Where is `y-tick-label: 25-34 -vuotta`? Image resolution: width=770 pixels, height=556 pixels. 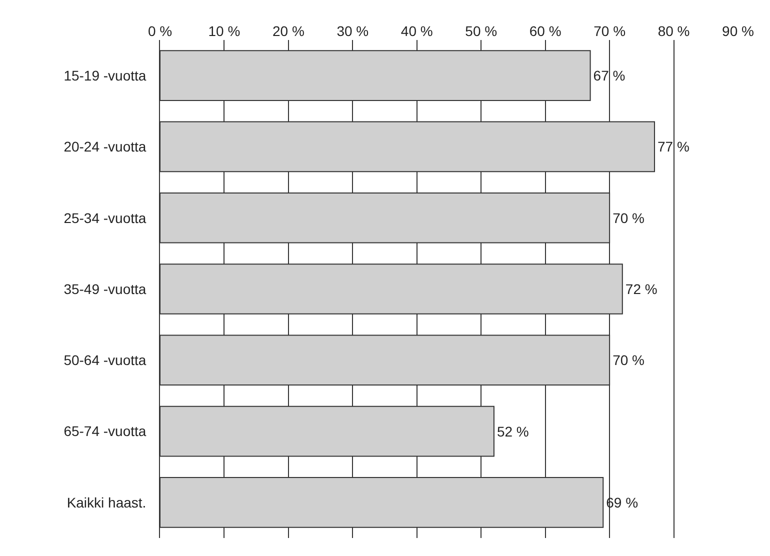
y-tick-label: 25-34 -vuotta is located at coordinates (105, 218).